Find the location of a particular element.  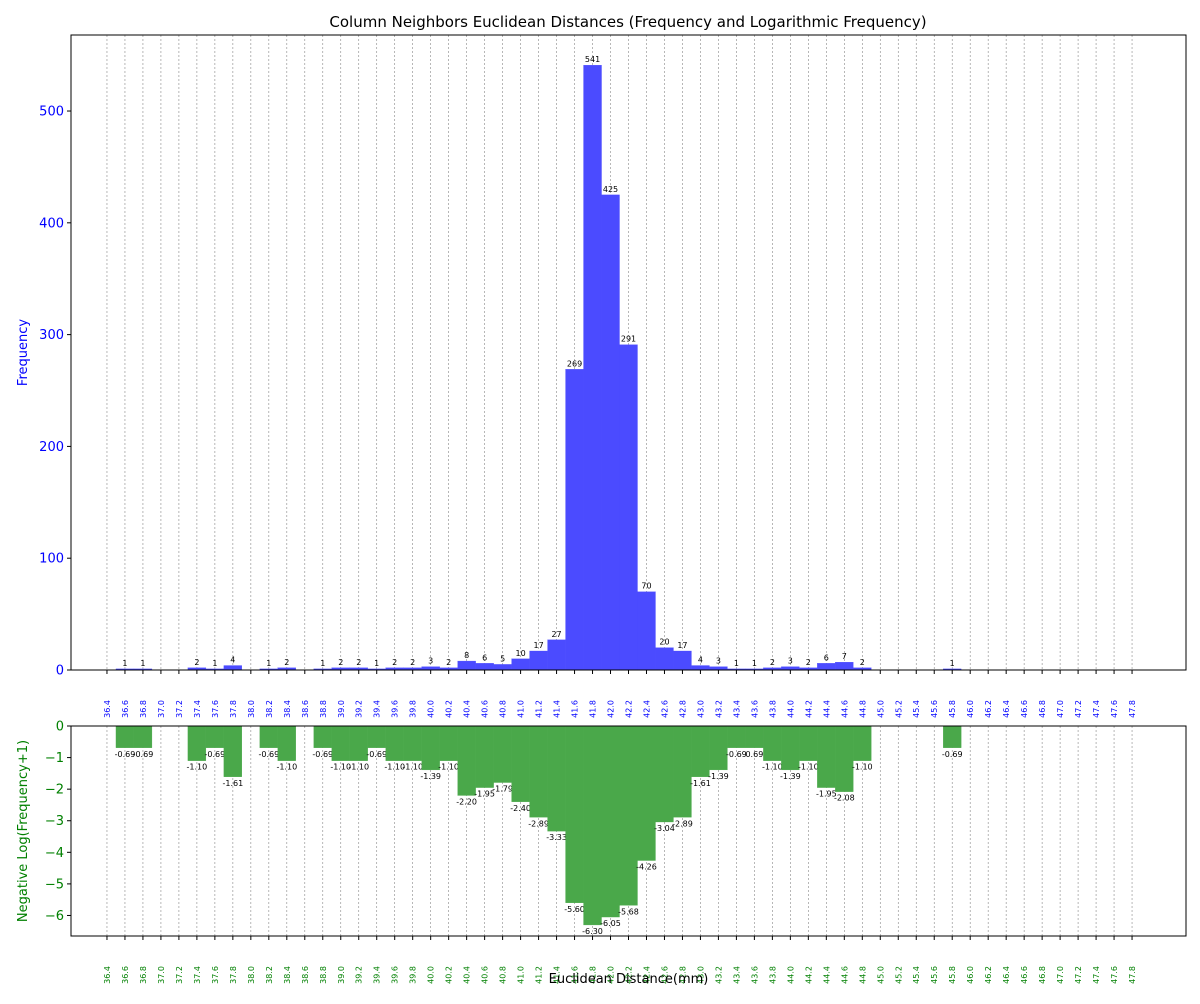

x-tick-label: 38.6 is located at coordinates (305, 709).